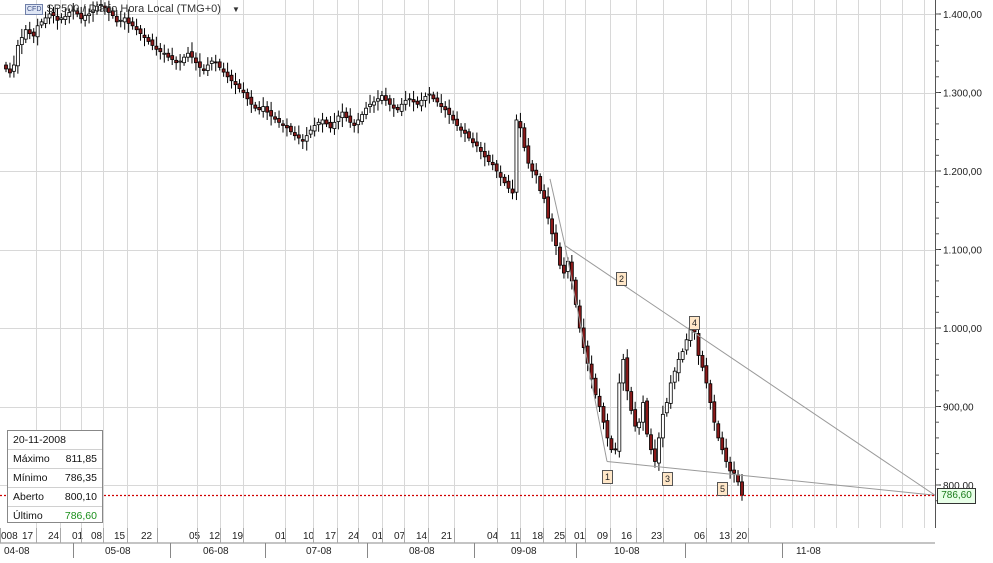  I want to click on y-tick-label: 1.200,00, so click(962, 172).